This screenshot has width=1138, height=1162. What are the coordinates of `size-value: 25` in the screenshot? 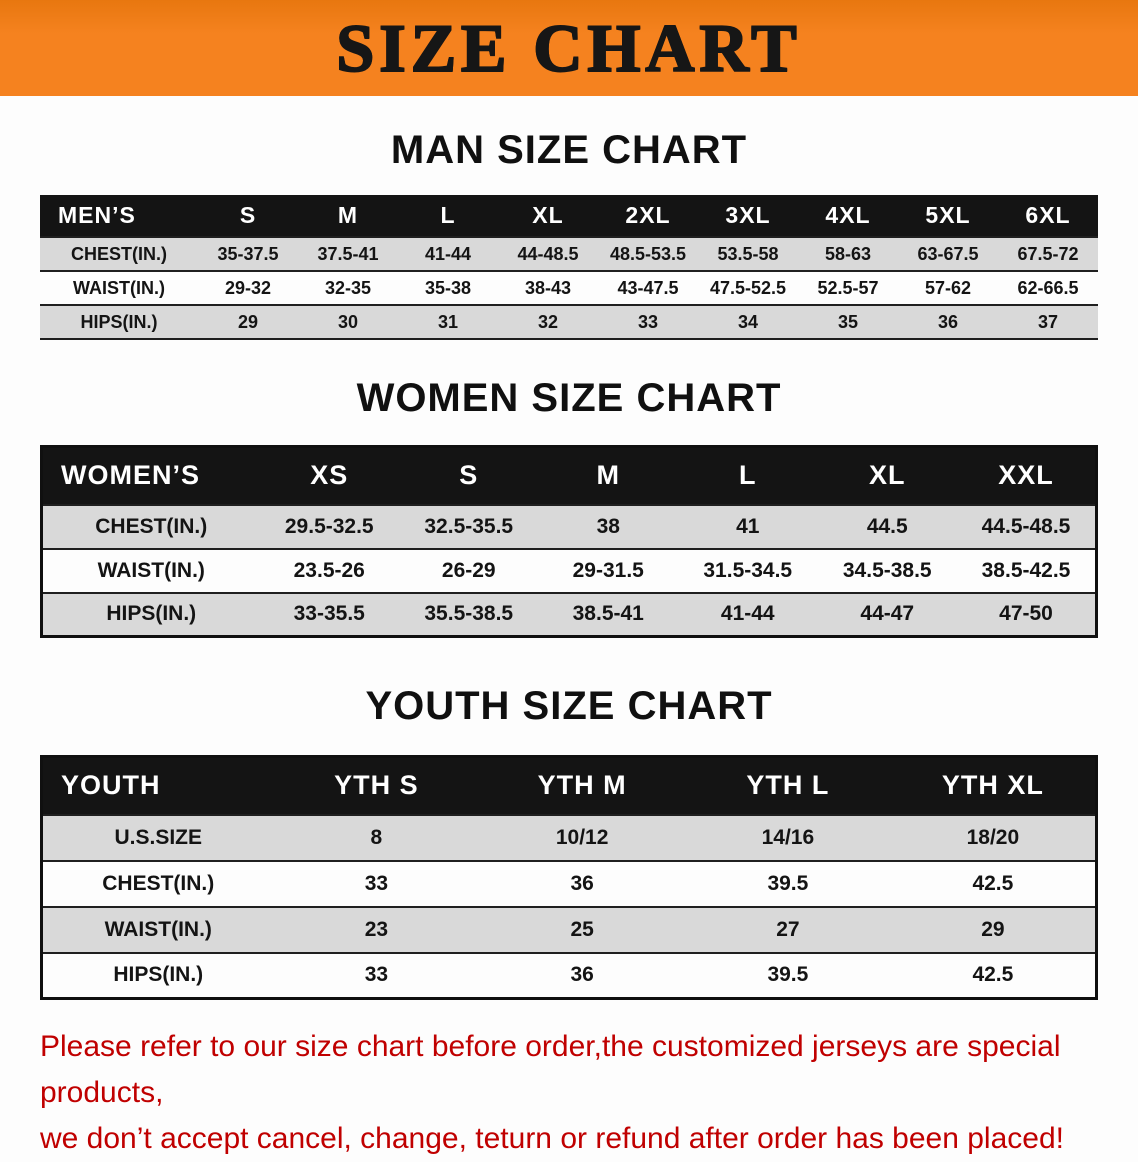 It's located at (582, 929).